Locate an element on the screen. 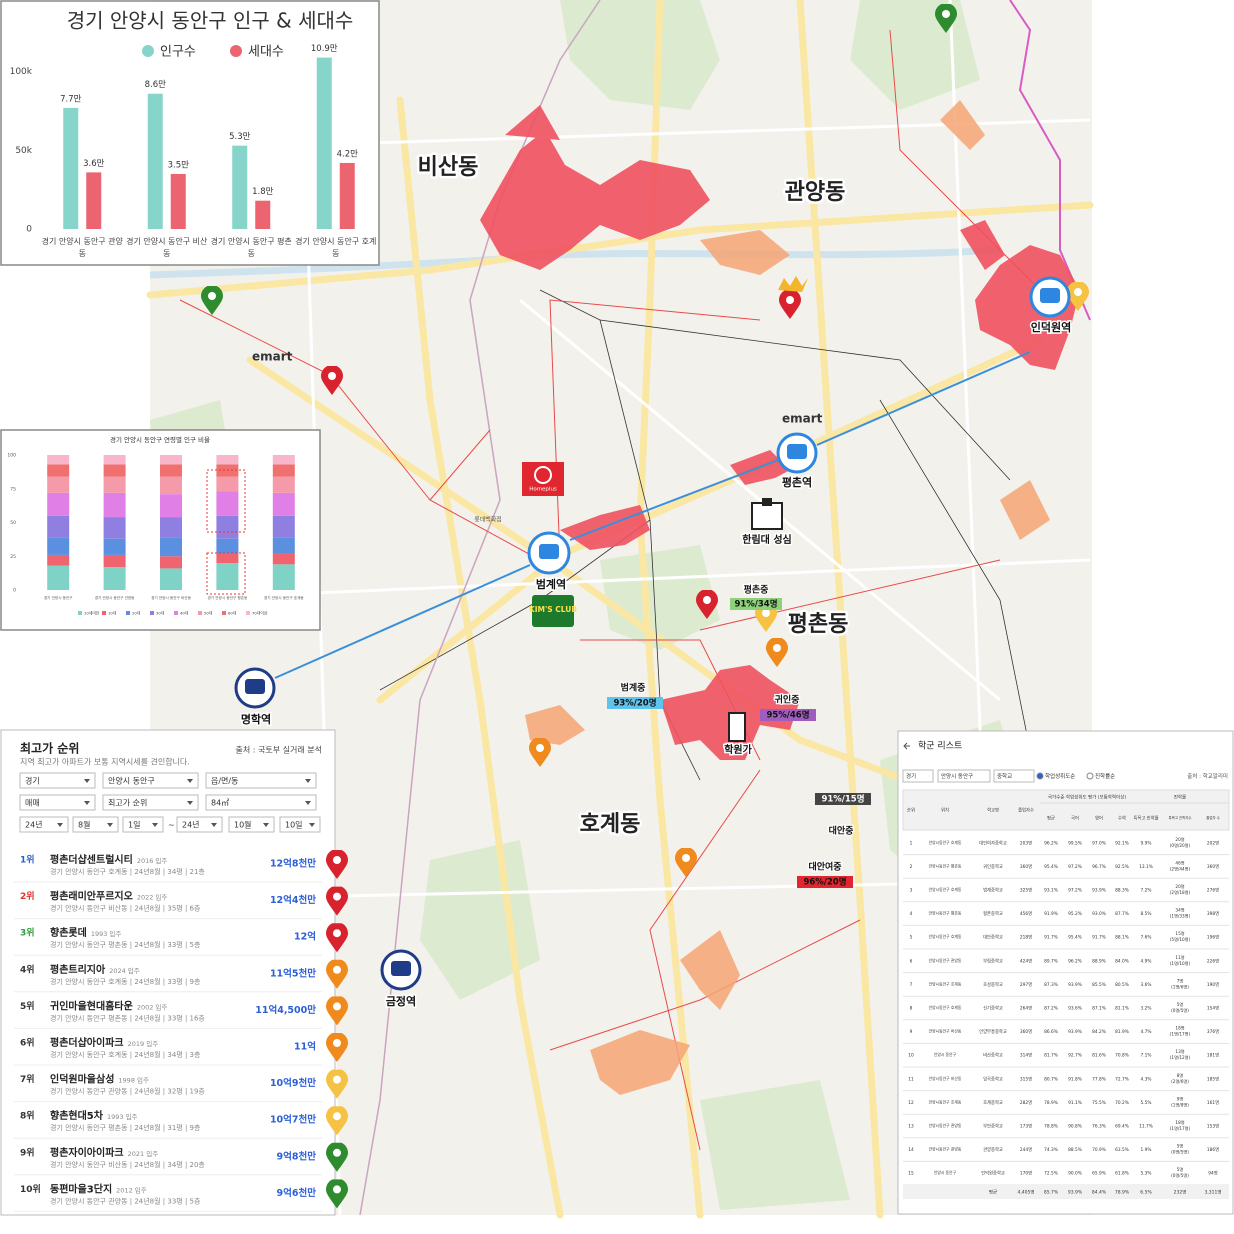 The image size is (1234, 1234). school-name: 대안중 is located at coordinates (841, 831).